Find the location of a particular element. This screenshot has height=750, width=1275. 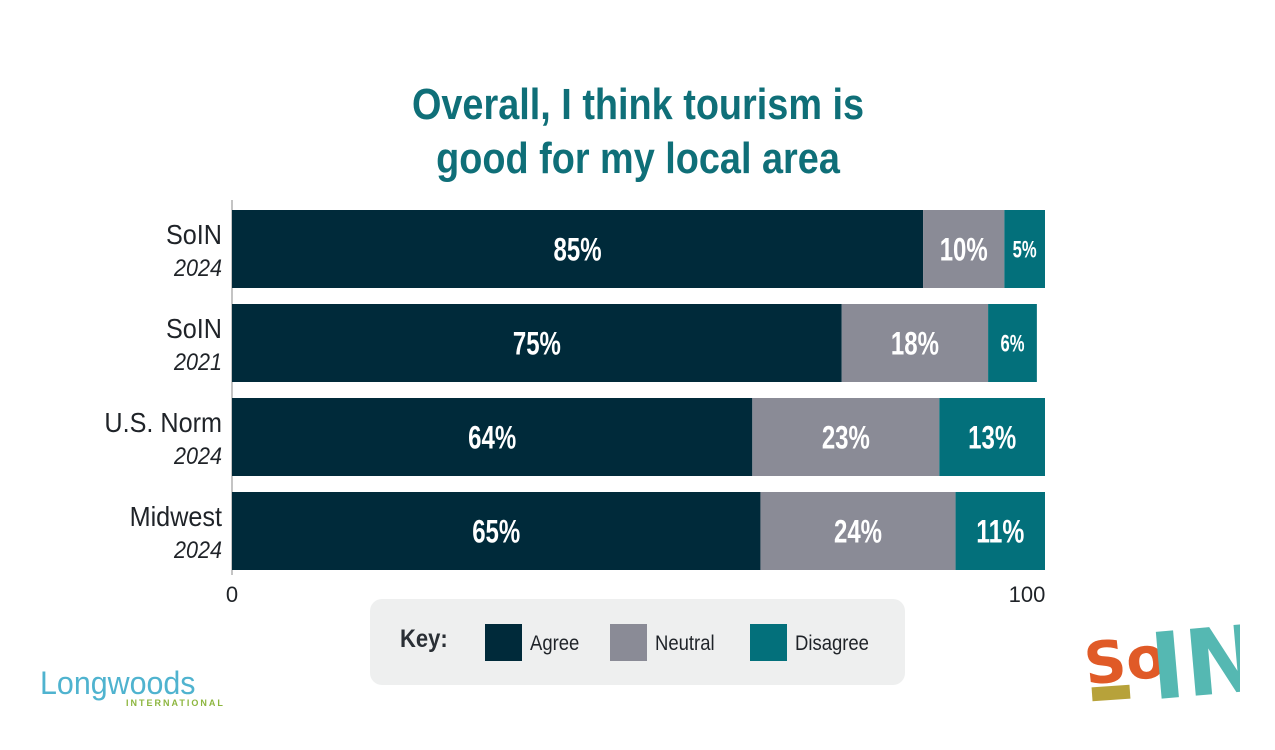

data-label-agree-3: 65% is located at coordinates (496, 532).